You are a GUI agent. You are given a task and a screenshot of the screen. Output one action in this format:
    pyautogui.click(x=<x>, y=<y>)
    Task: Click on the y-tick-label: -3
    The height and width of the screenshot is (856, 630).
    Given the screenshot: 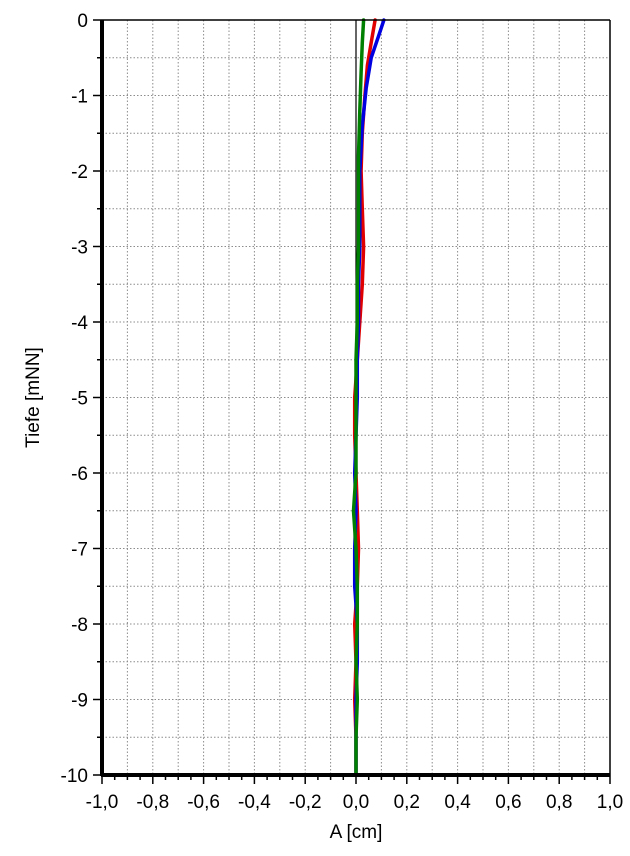 What is the action you would take?
    pyautogui.click(x=79, y=248)
    